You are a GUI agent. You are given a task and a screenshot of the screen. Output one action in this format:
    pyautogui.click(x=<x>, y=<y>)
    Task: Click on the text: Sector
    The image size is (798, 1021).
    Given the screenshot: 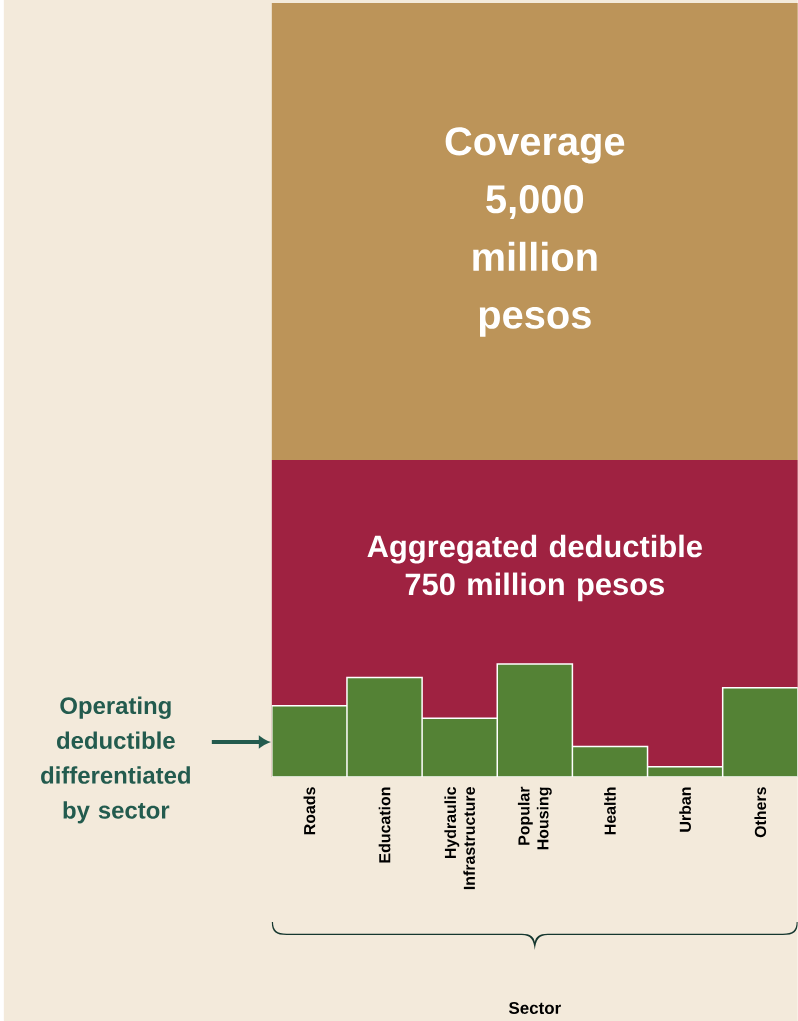 What is the action you would take?
    pyautogui.click(x=535, y=1008)
    